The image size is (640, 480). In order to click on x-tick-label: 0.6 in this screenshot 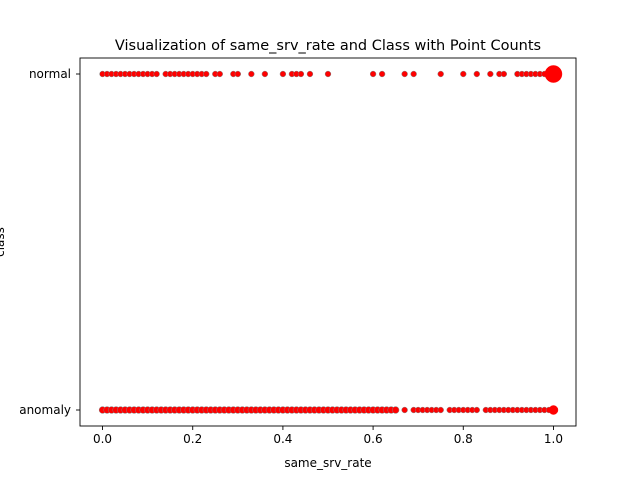, I will do `click(373, 439)`.